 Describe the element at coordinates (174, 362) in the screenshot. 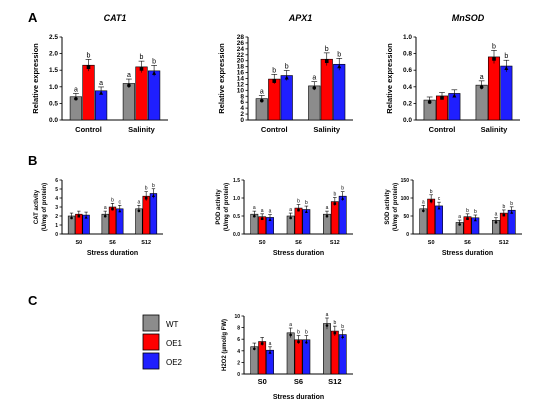

I see `legend-label-oe2: OE2` at that location.